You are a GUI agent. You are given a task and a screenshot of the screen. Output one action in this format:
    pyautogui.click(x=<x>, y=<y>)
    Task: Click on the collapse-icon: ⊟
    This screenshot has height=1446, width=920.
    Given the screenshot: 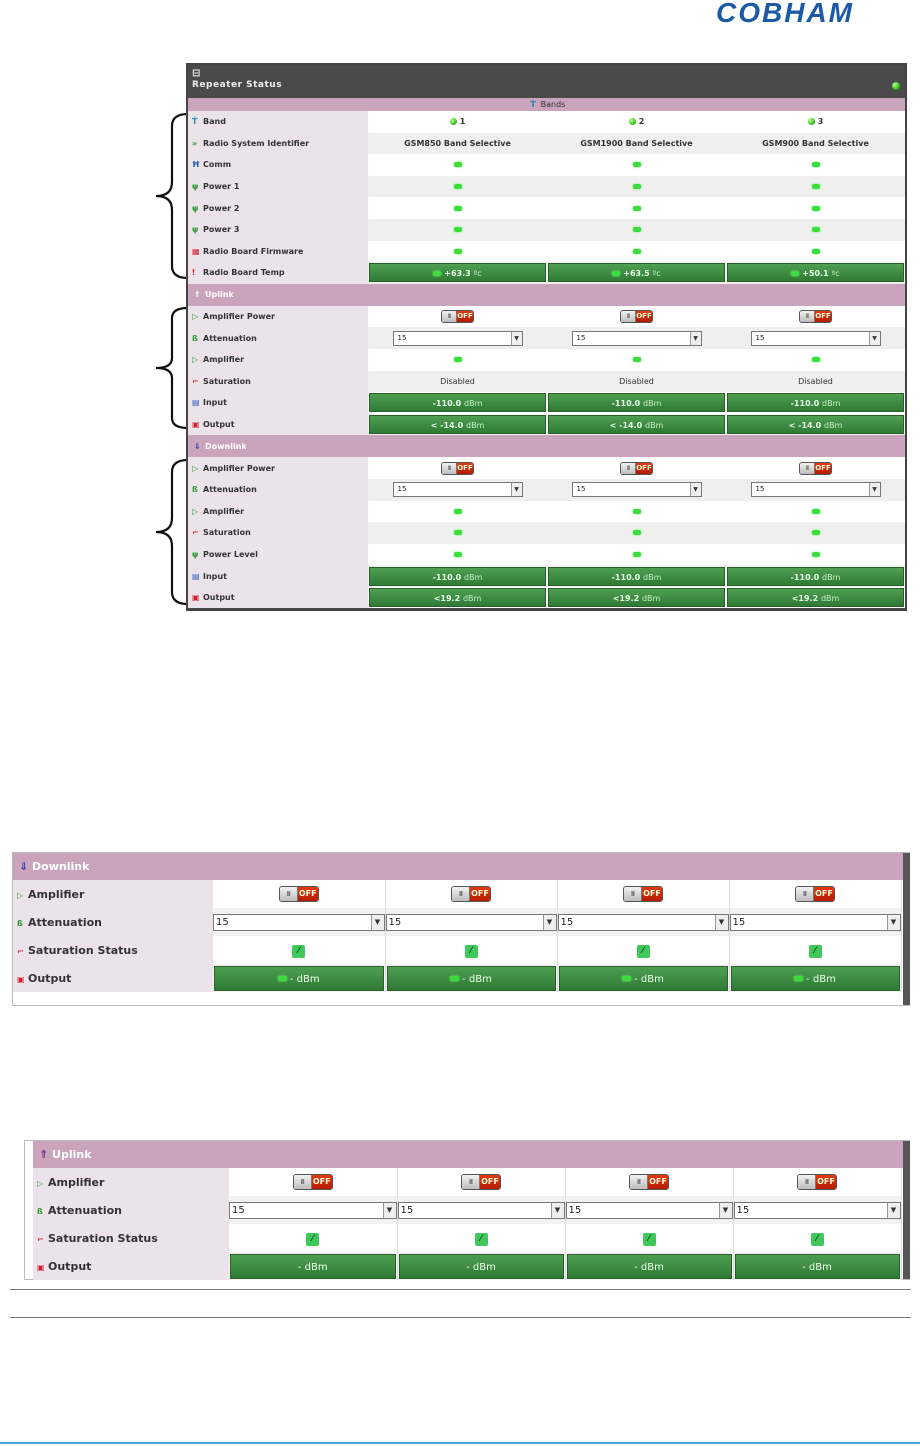 What is the action you would take?
    pyautogui.click(x=196, y=73)
    